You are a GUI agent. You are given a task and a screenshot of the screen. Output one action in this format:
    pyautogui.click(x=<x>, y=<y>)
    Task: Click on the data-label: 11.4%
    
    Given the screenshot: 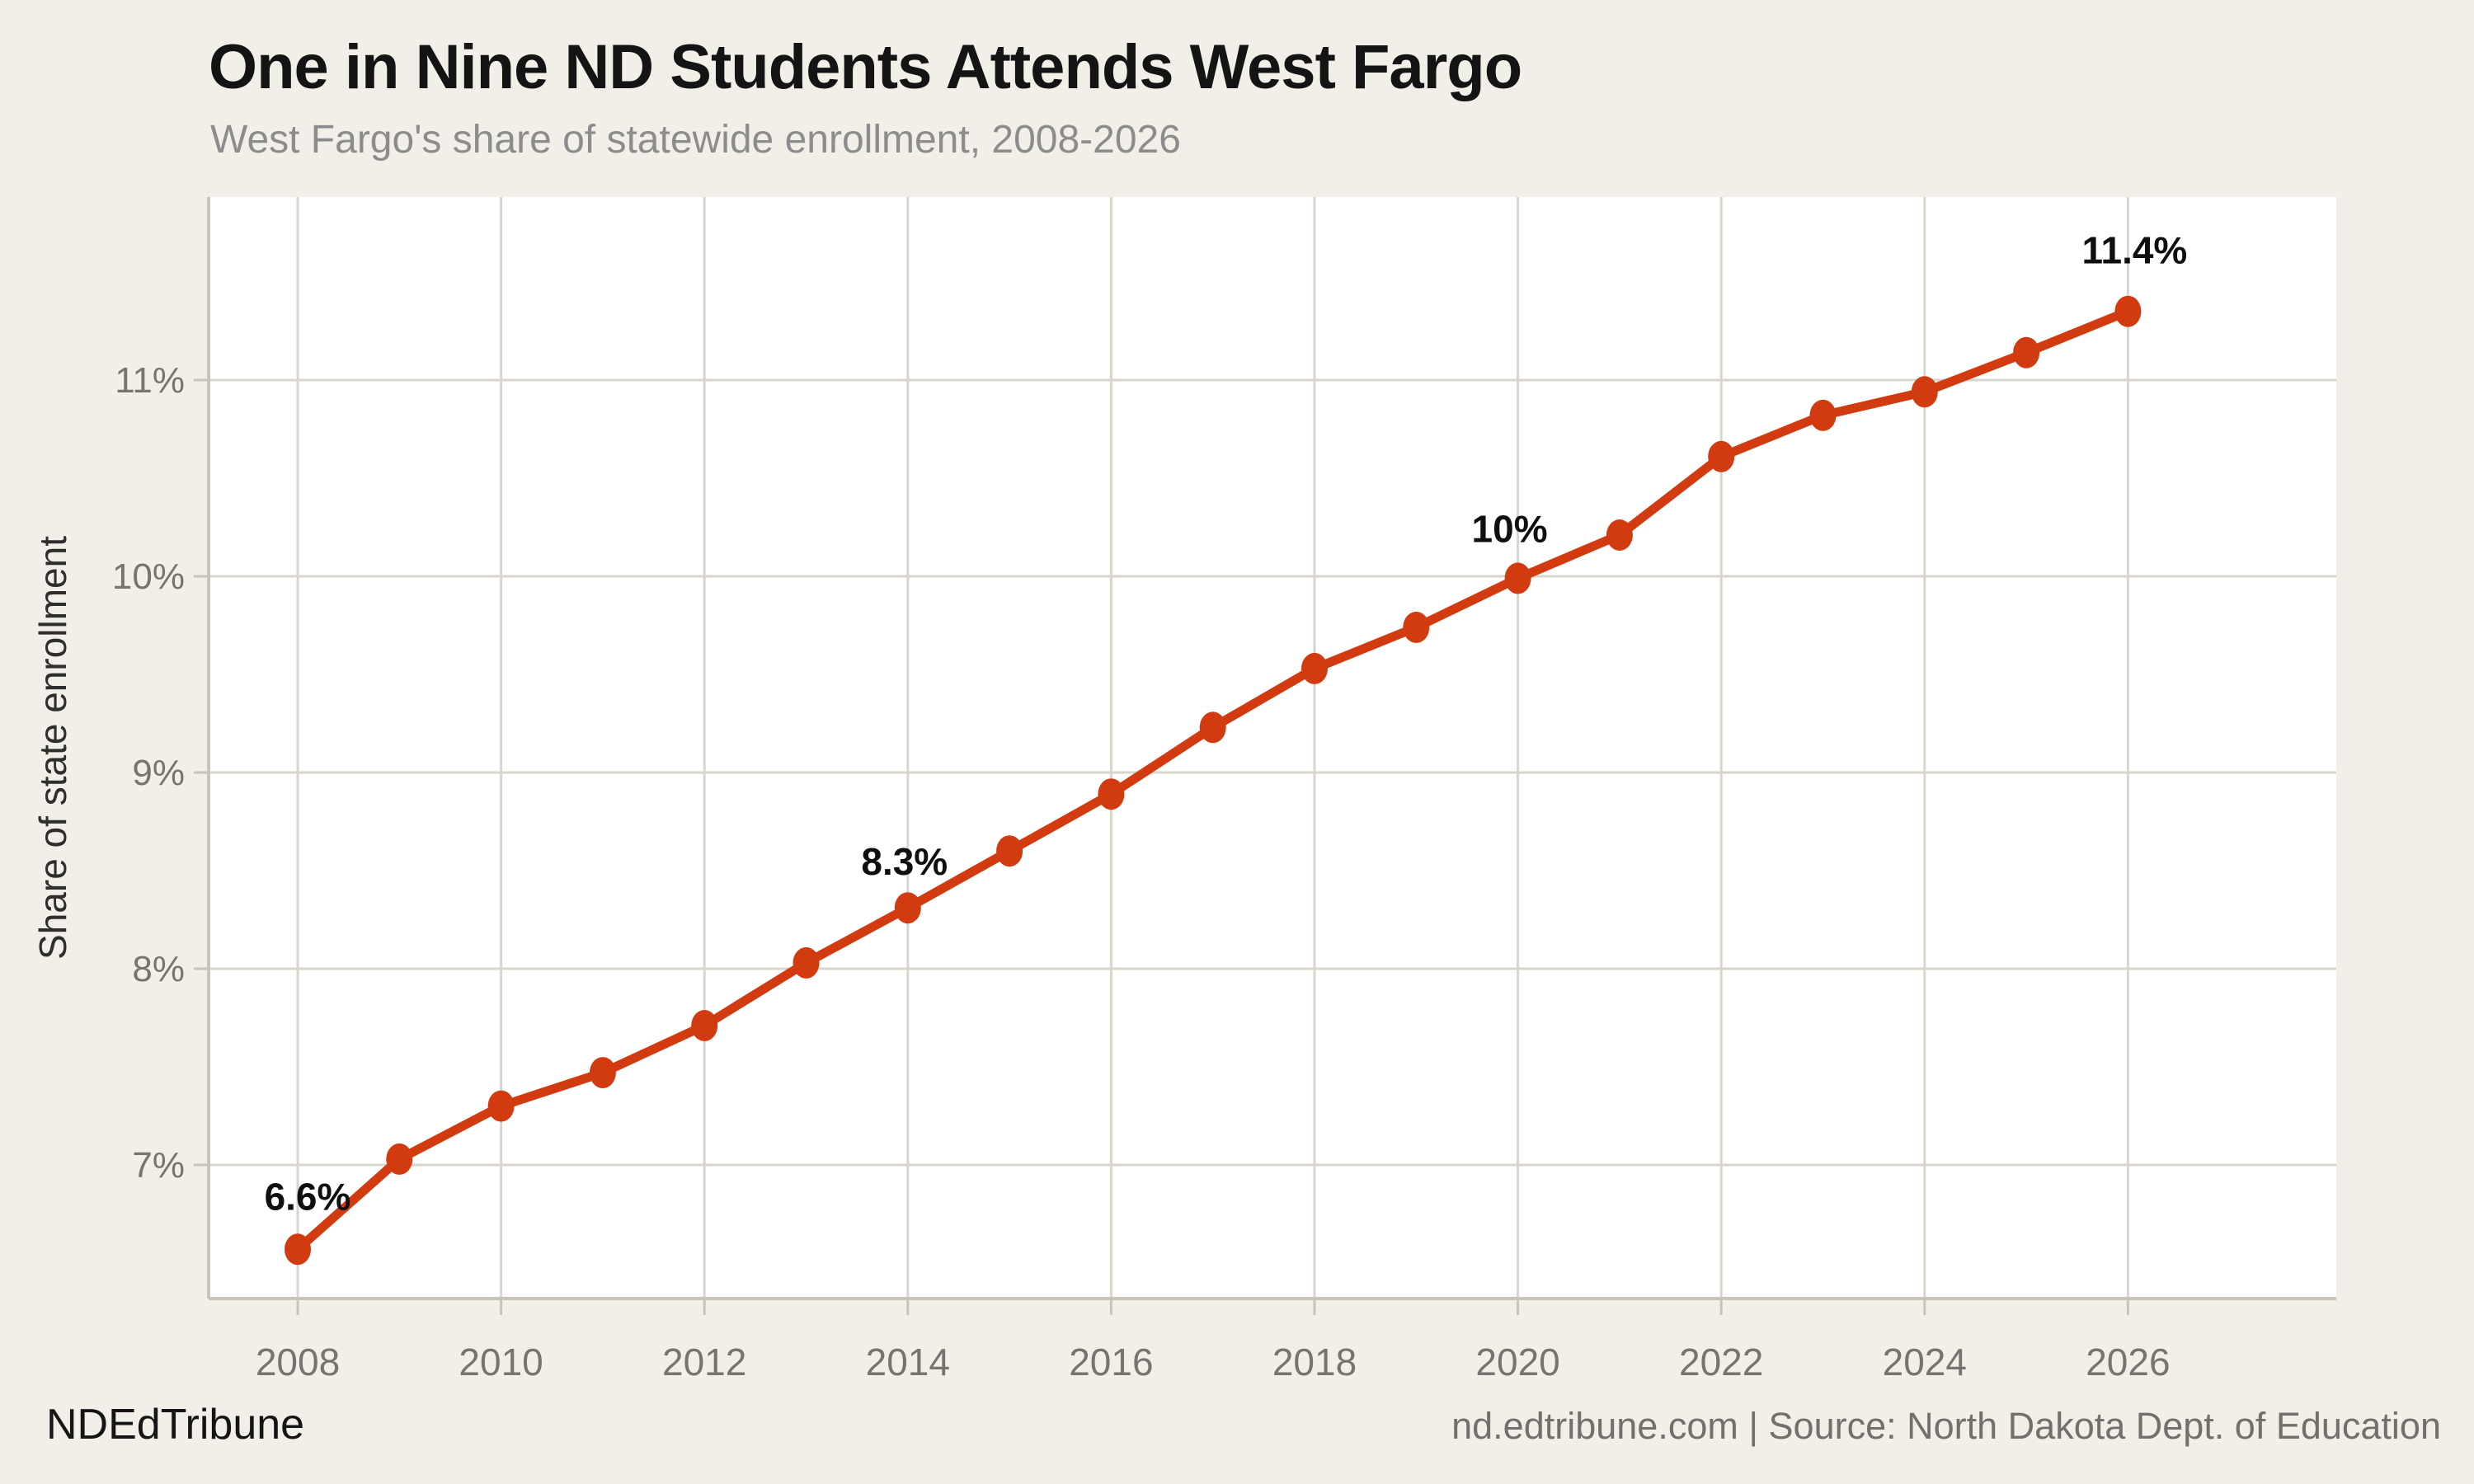 What is the action you would take?
    pyautogui.click(x=2134, y=251)
    